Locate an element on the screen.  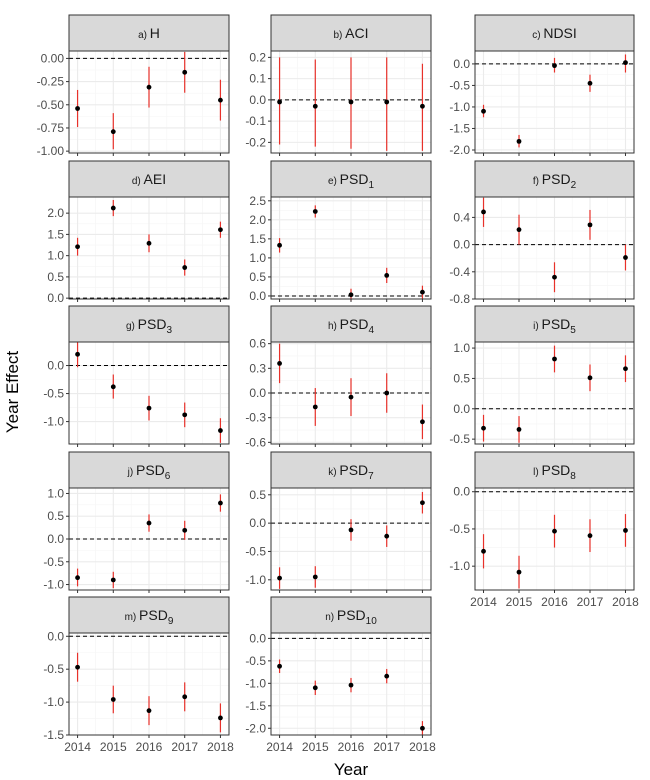
facet-panel-8: h) PSD4 0.6 0.3 0.0 -0.3 -0.6 is located at coordinates (338, 377).